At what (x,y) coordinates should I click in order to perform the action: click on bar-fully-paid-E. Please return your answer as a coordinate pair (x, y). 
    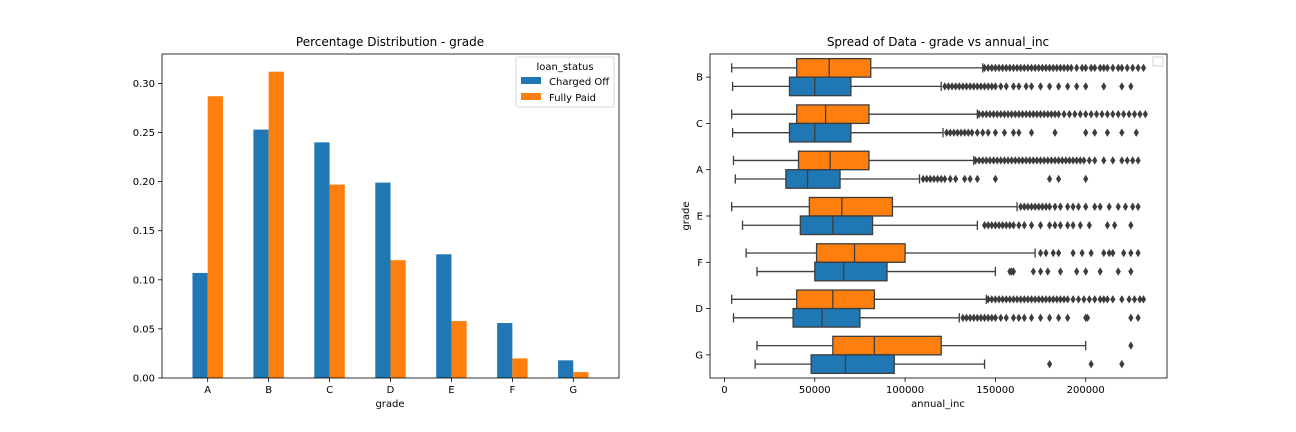
    Looking at the image, I should click on (459, 349).